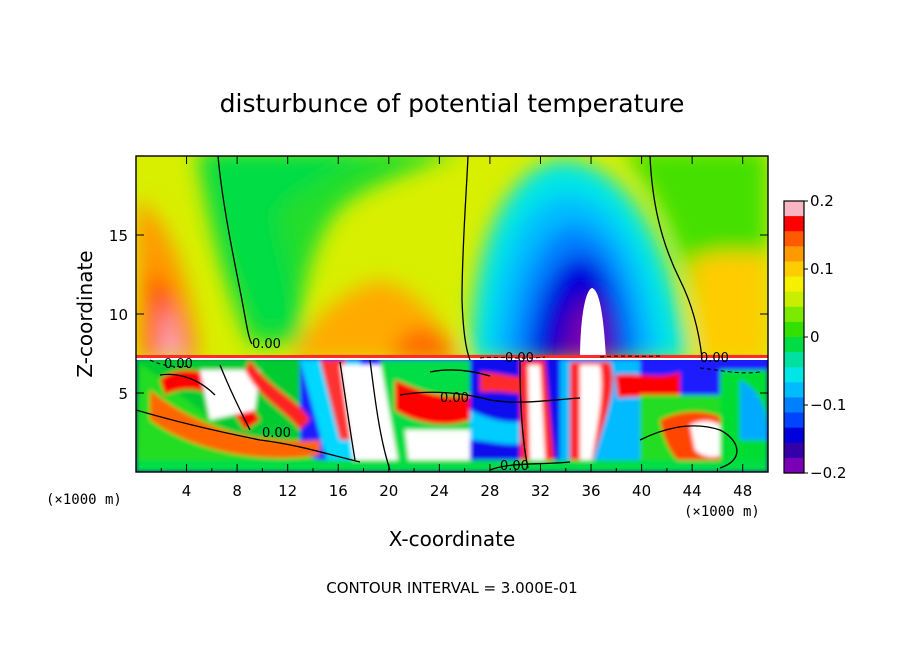 This screenshot has width=904, height=654. Describe the element at coordinates (439, 491) in the screenshot. I see `x-tick-label: 24` at that location.